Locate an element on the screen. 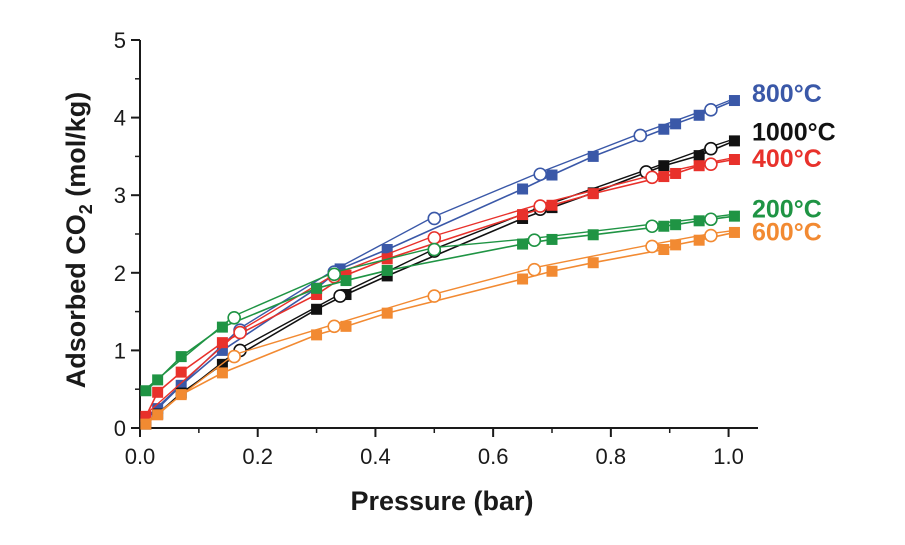 This screenshot has width=905, height=545. x-tick-label: 0.8 is located at coordinates (611, 456).